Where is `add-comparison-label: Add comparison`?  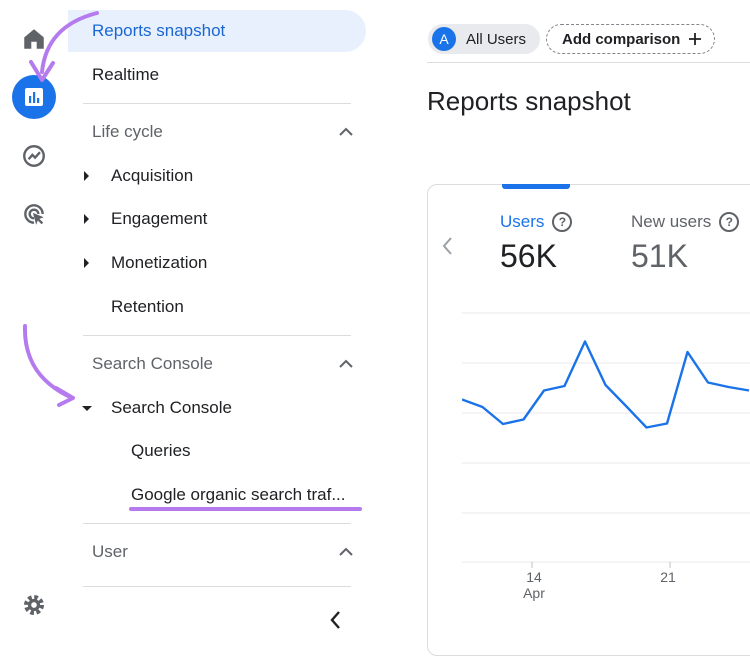 add-comparison-label: Add comparison is located at coordinates (621, 39).